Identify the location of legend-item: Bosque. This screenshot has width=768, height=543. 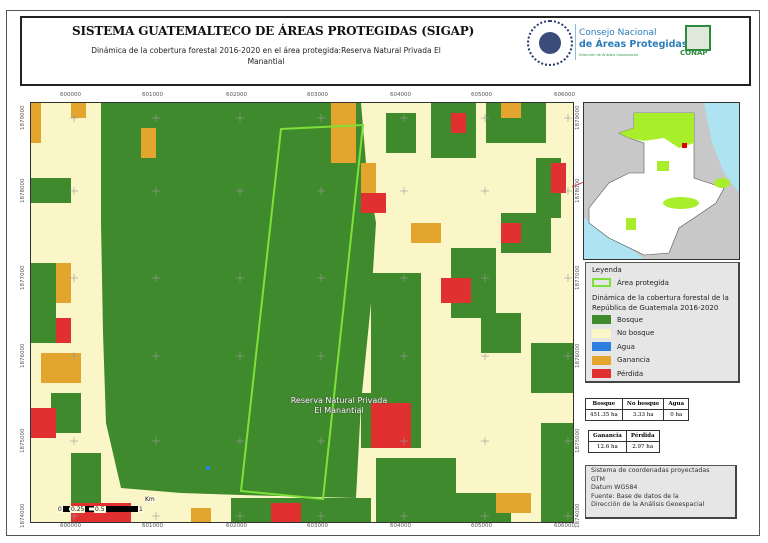
(617, 319).